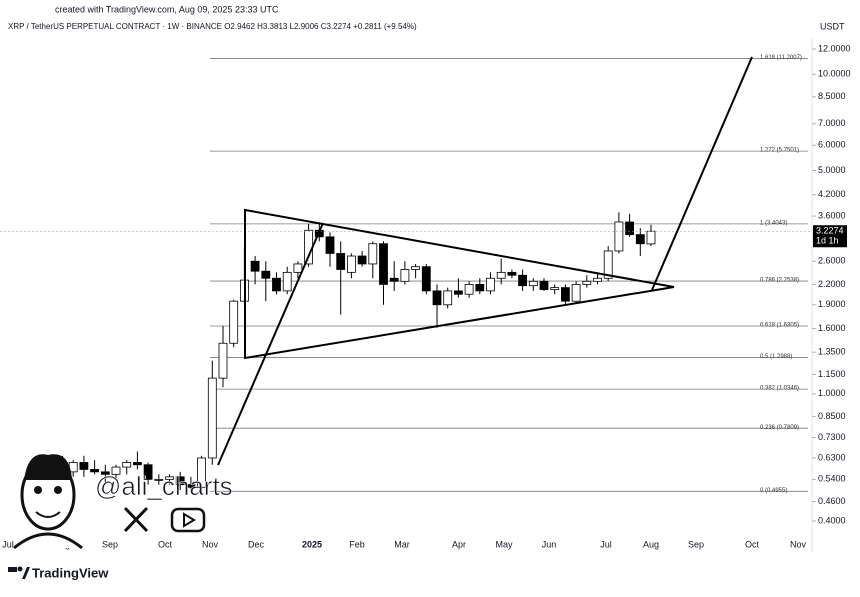 The image size is (860, 597). Describe the element at coordinates (773, 223) in the screenshot. I see `fib-label: 1 (3.4043)` at that location.